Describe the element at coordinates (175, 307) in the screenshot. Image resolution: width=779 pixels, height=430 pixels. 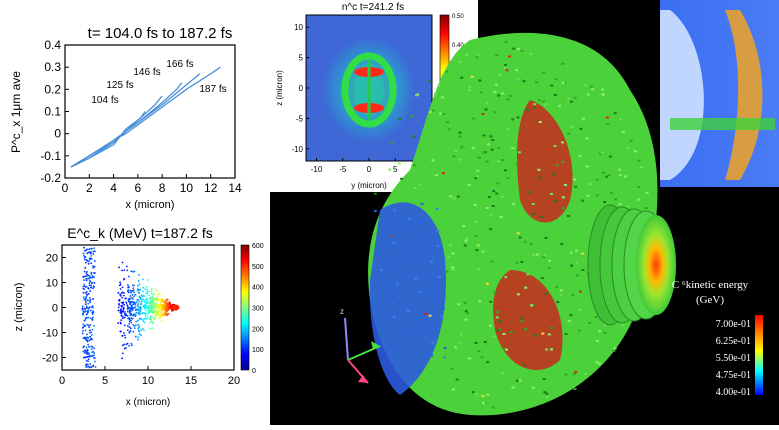
I see `energy-peak` at that location.